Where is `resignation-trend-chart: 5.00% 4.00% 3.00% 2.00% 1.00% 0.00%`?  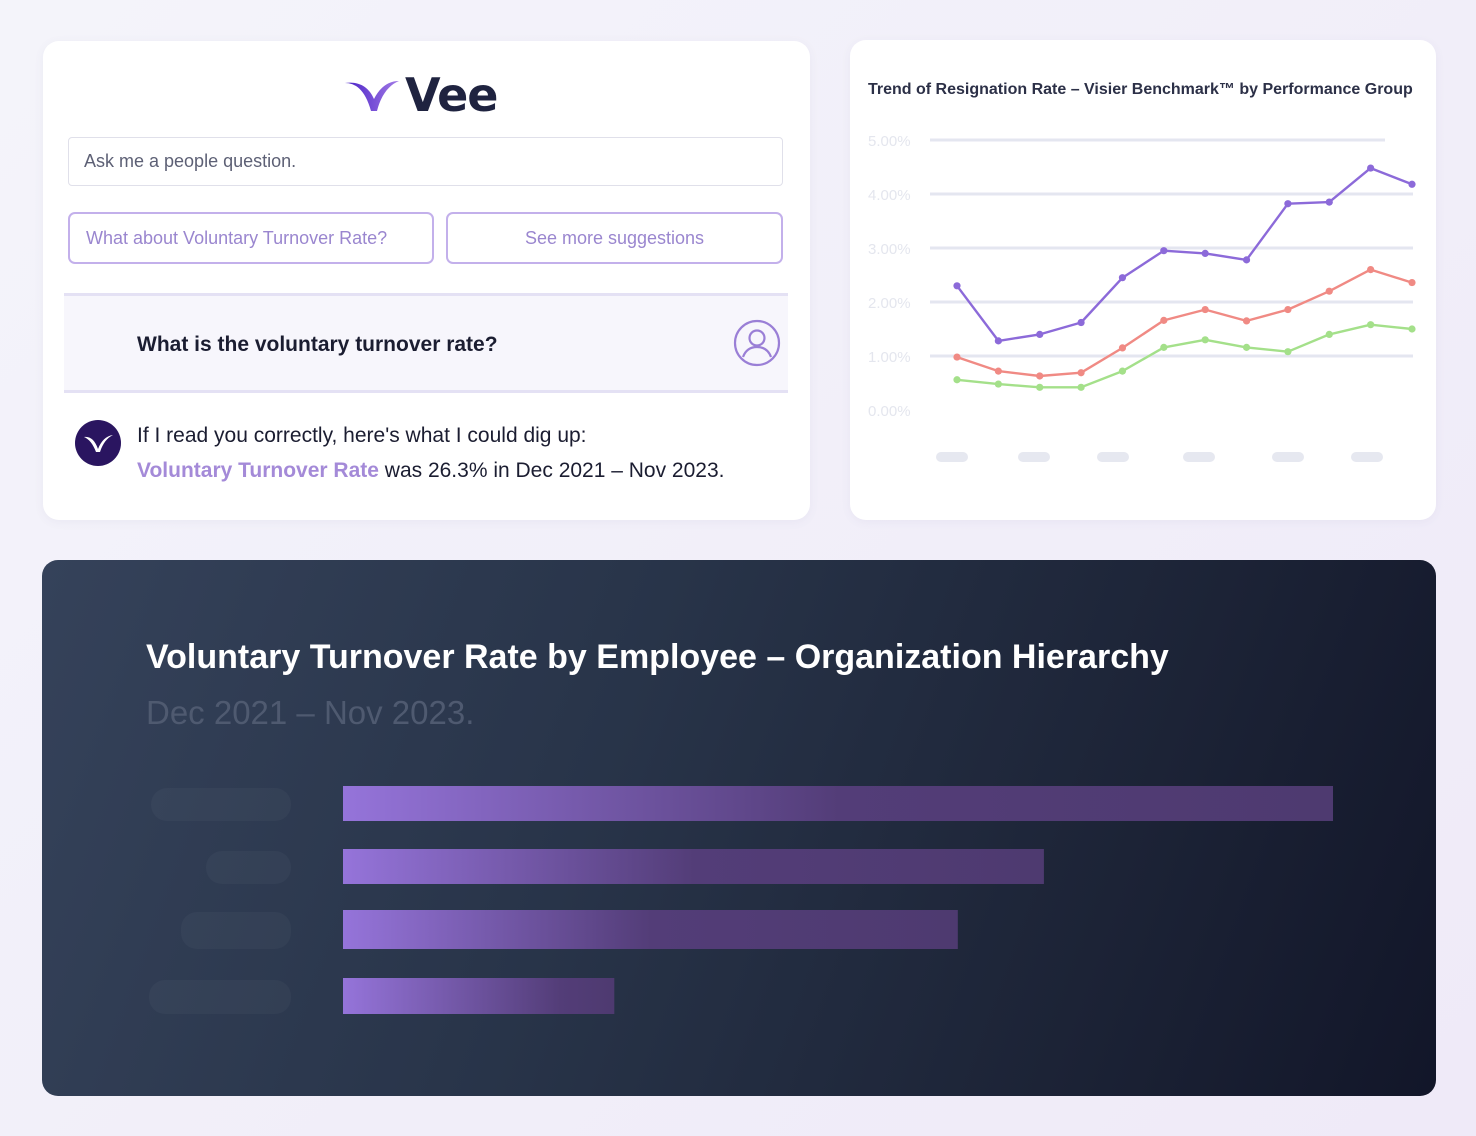 resignation-trend-chart: 5.00% 4.00% 3.00% 2.00% 1.00% 0.00% is located at coordinates (1142, 297).